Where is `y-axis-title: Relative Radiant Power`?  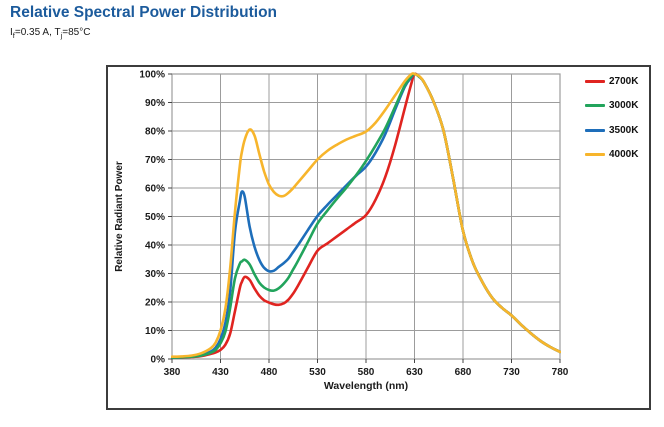 y-axis-title: Relative Radiant Power is located at coordinates (119, 216).